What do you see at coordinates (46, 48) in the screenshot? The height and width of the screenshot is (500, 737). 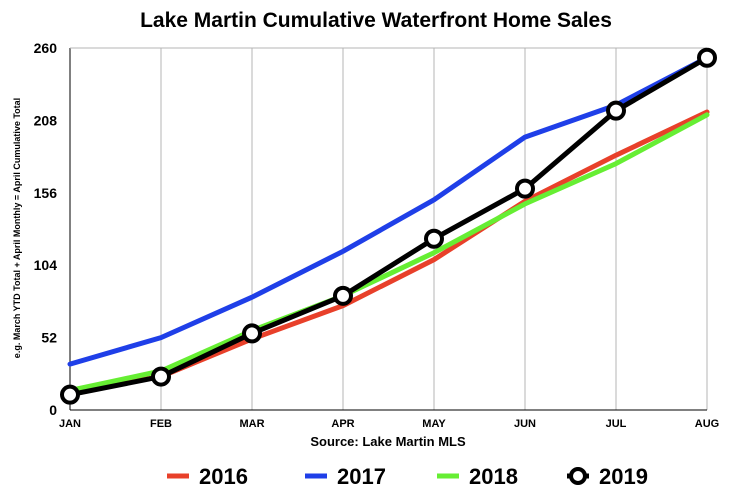 I see `y-tick-label: 260` at bounding box center [46, 48].